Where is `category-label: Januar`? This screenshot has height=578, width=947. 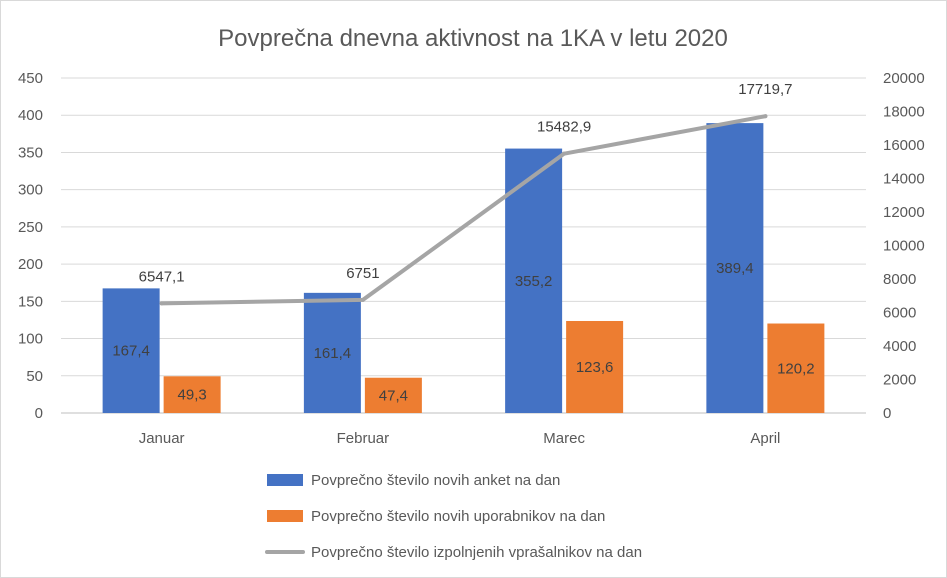
category-label: Januar is located at coordinates (162, 438).